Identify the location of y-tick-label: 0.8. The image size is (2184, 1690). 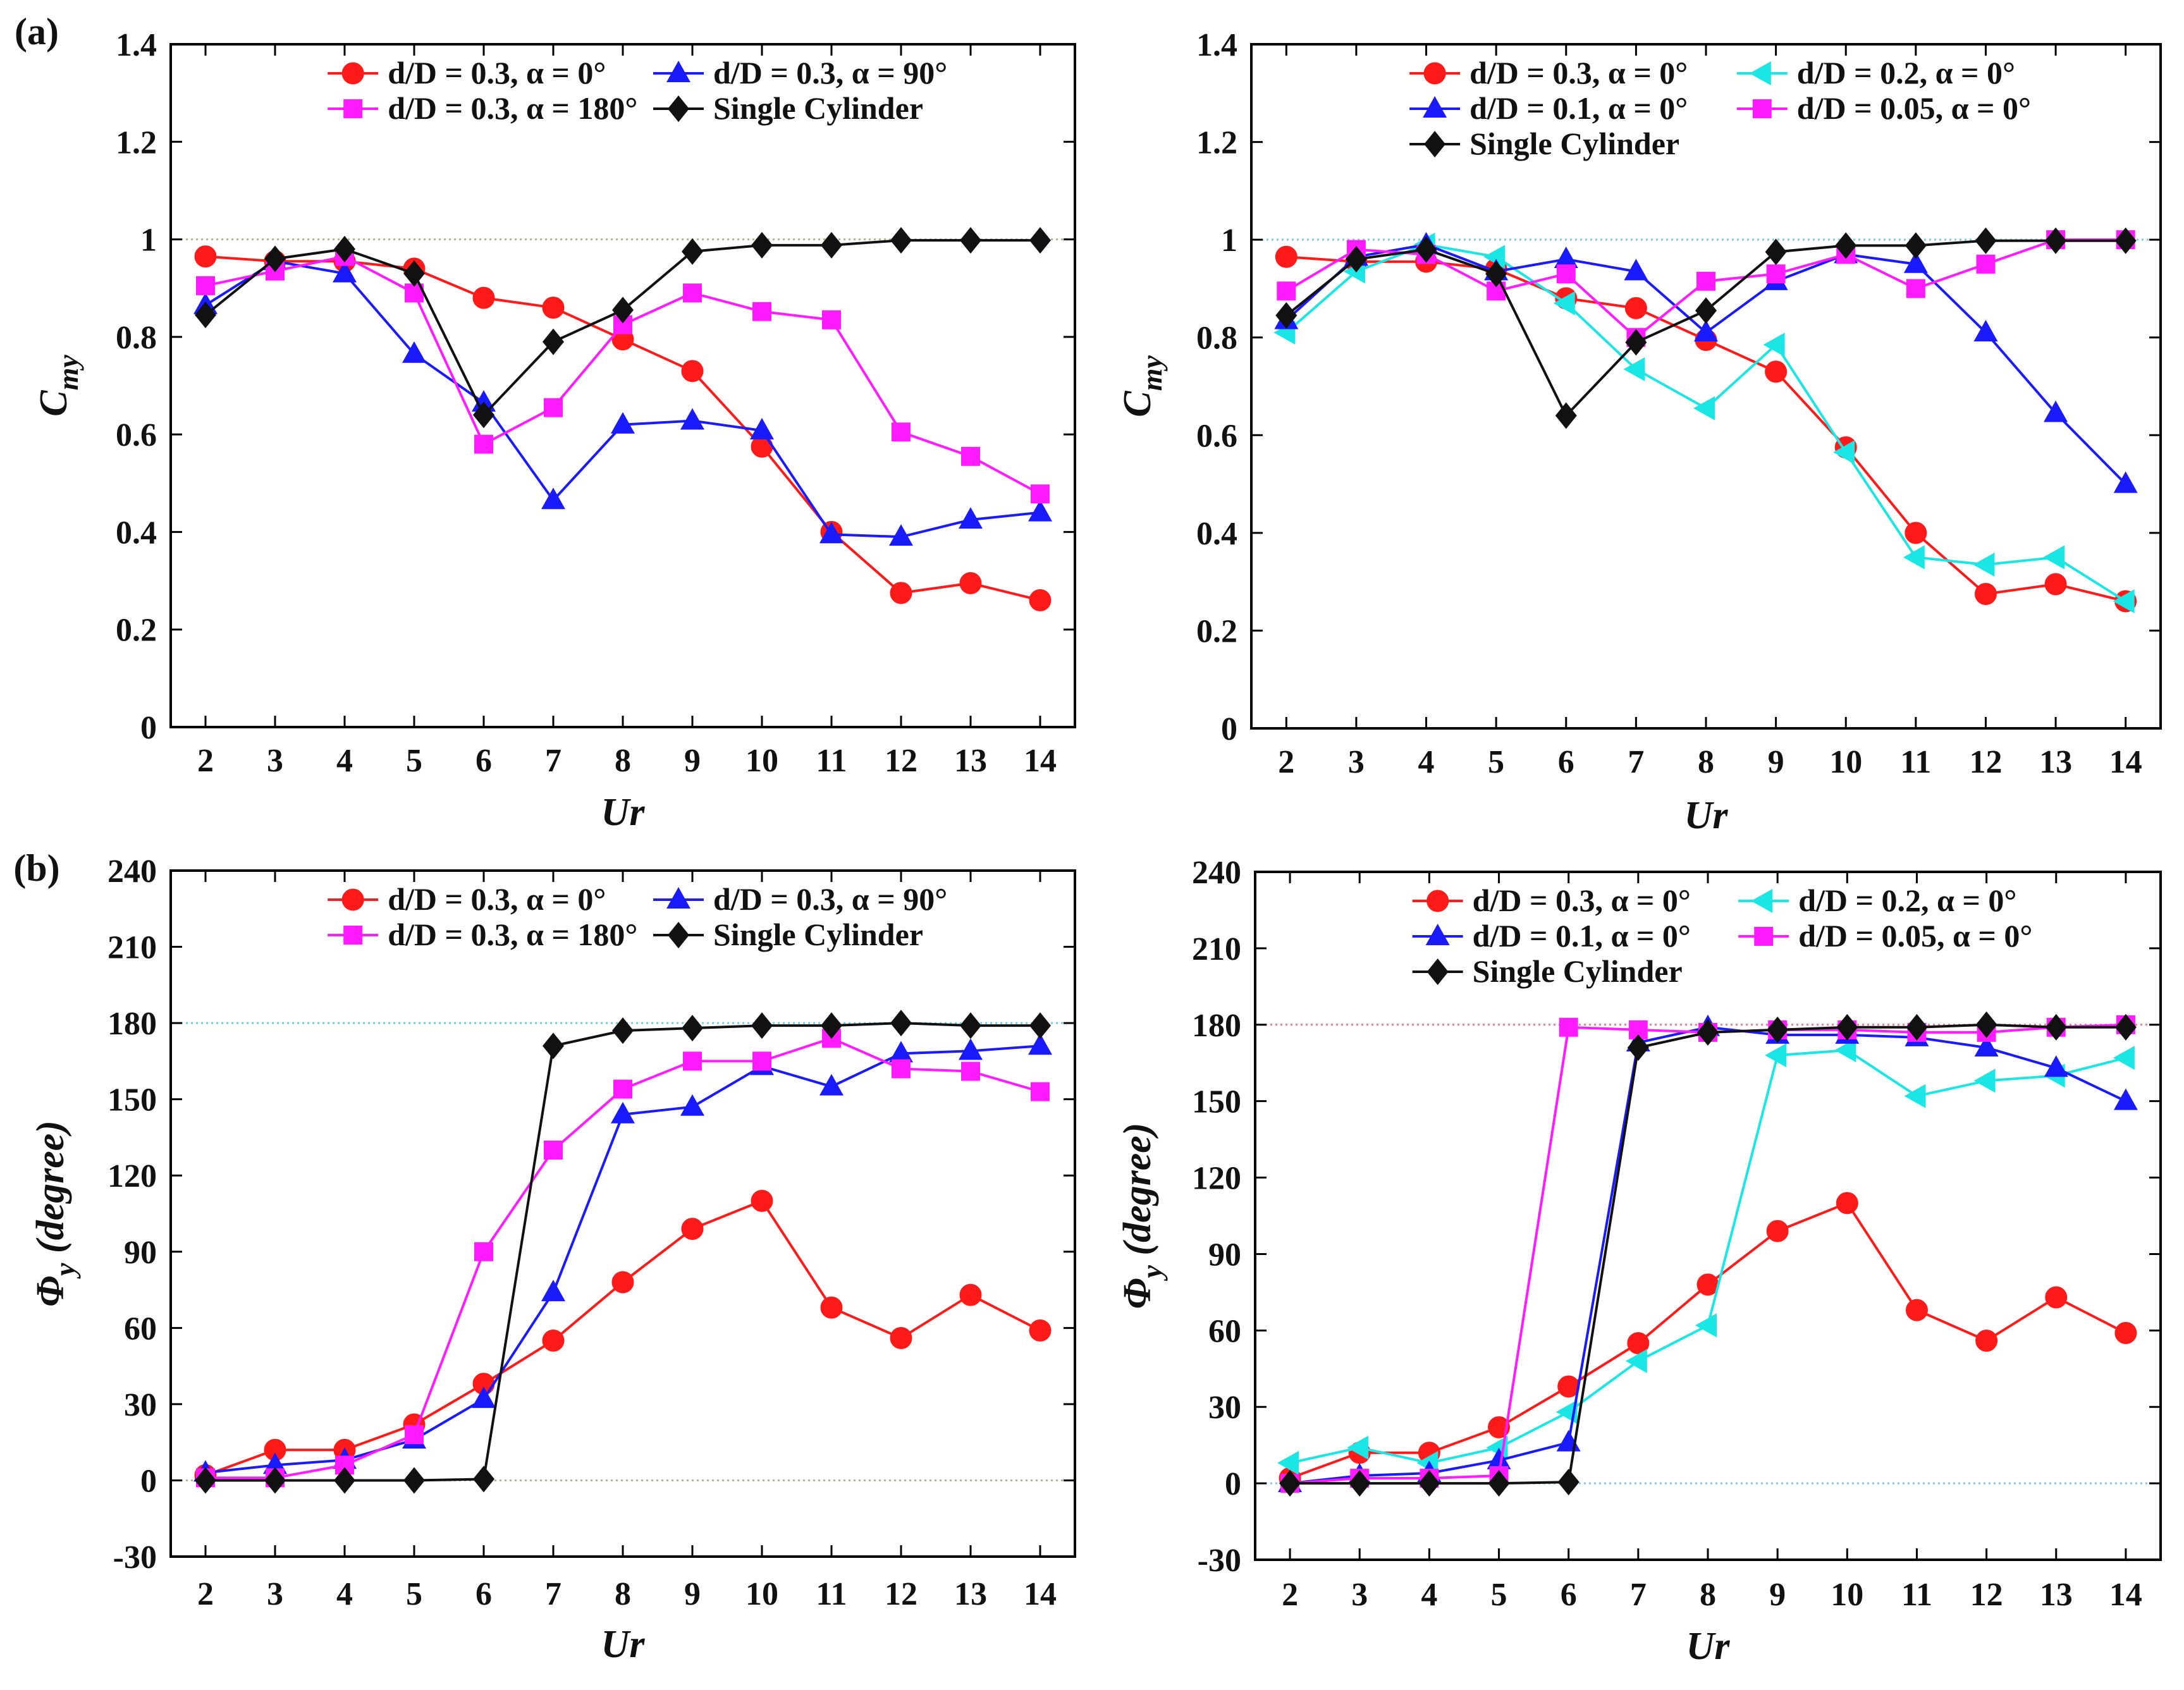
(136, 338).